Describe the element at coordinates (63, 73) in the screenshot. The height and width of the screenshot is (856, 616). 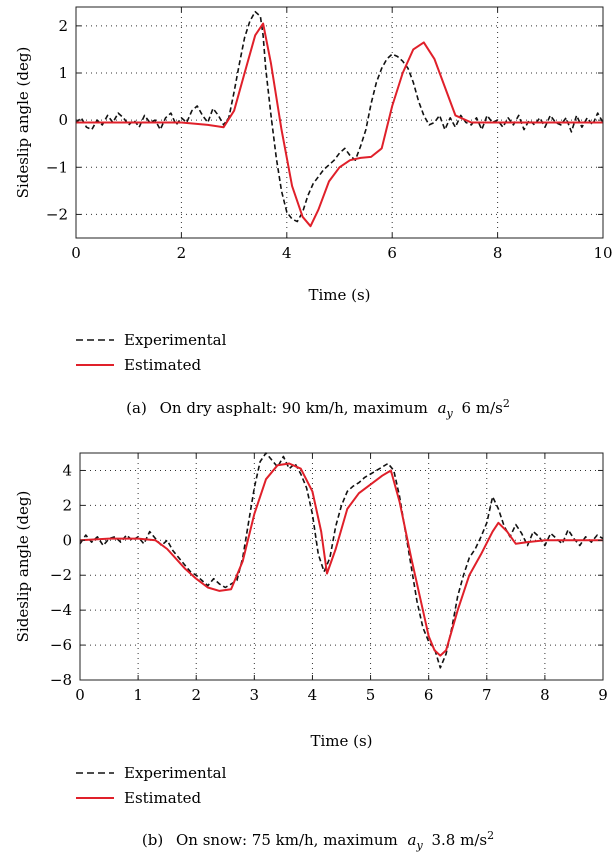
I see `y-tick-label: 1` at that location.